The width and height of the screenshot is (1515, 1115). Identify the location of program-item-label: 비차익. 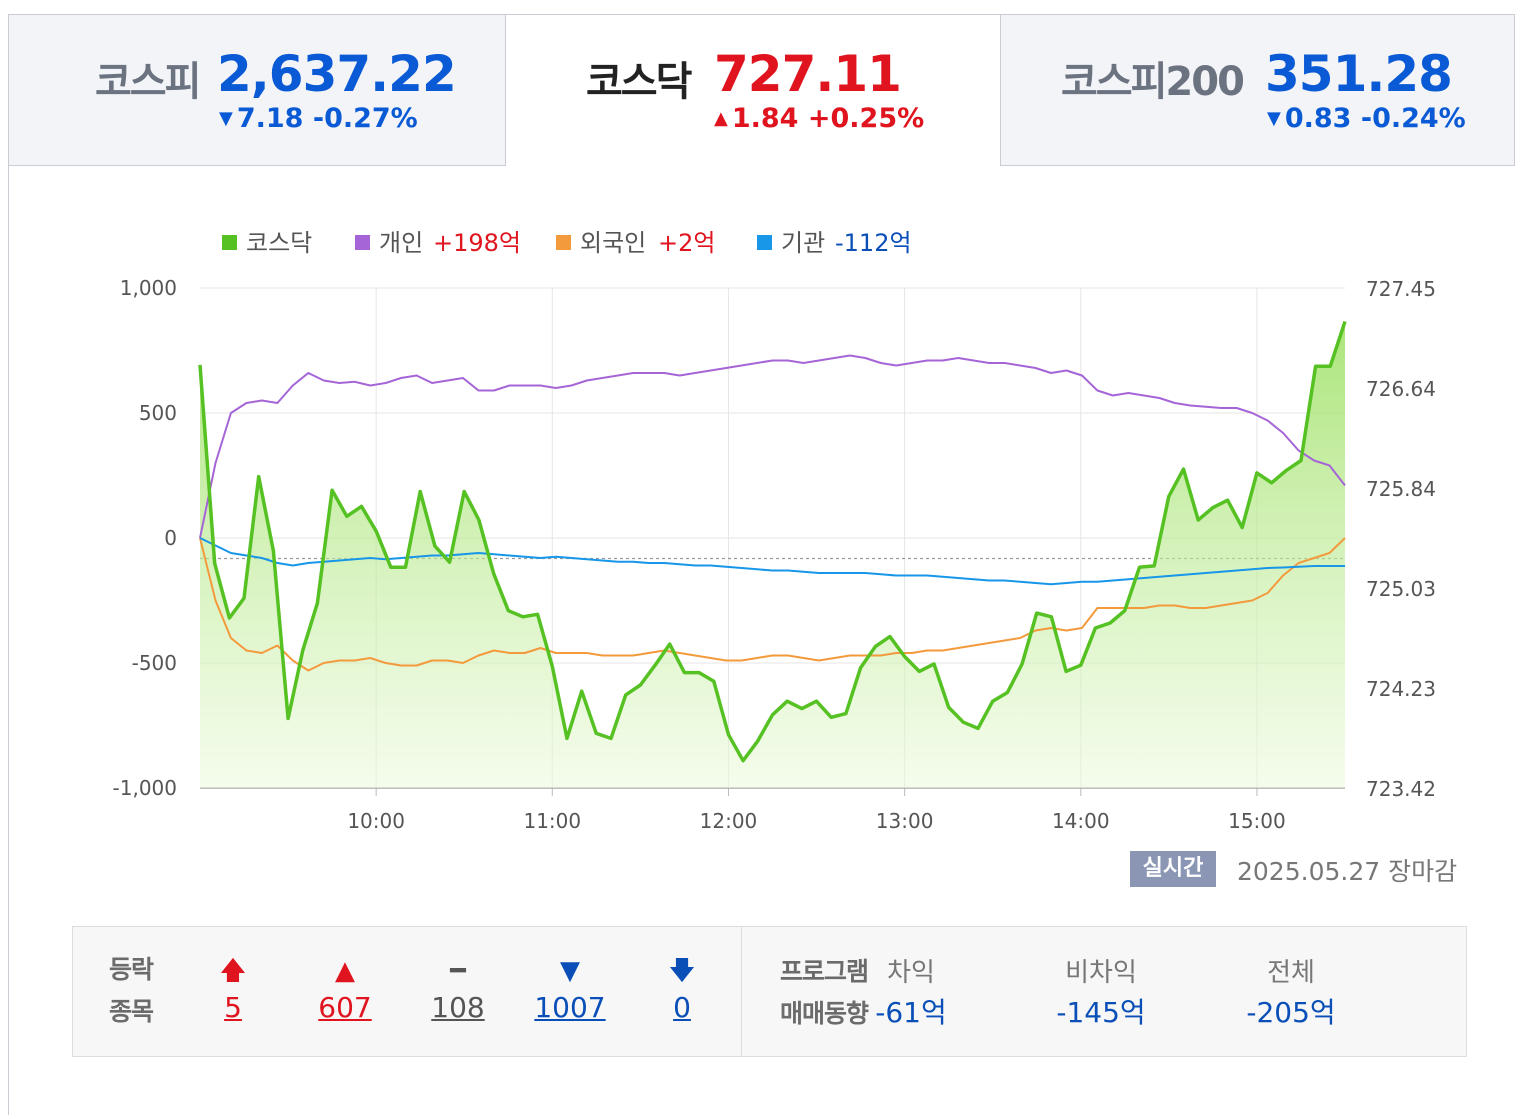
(1101, 973).